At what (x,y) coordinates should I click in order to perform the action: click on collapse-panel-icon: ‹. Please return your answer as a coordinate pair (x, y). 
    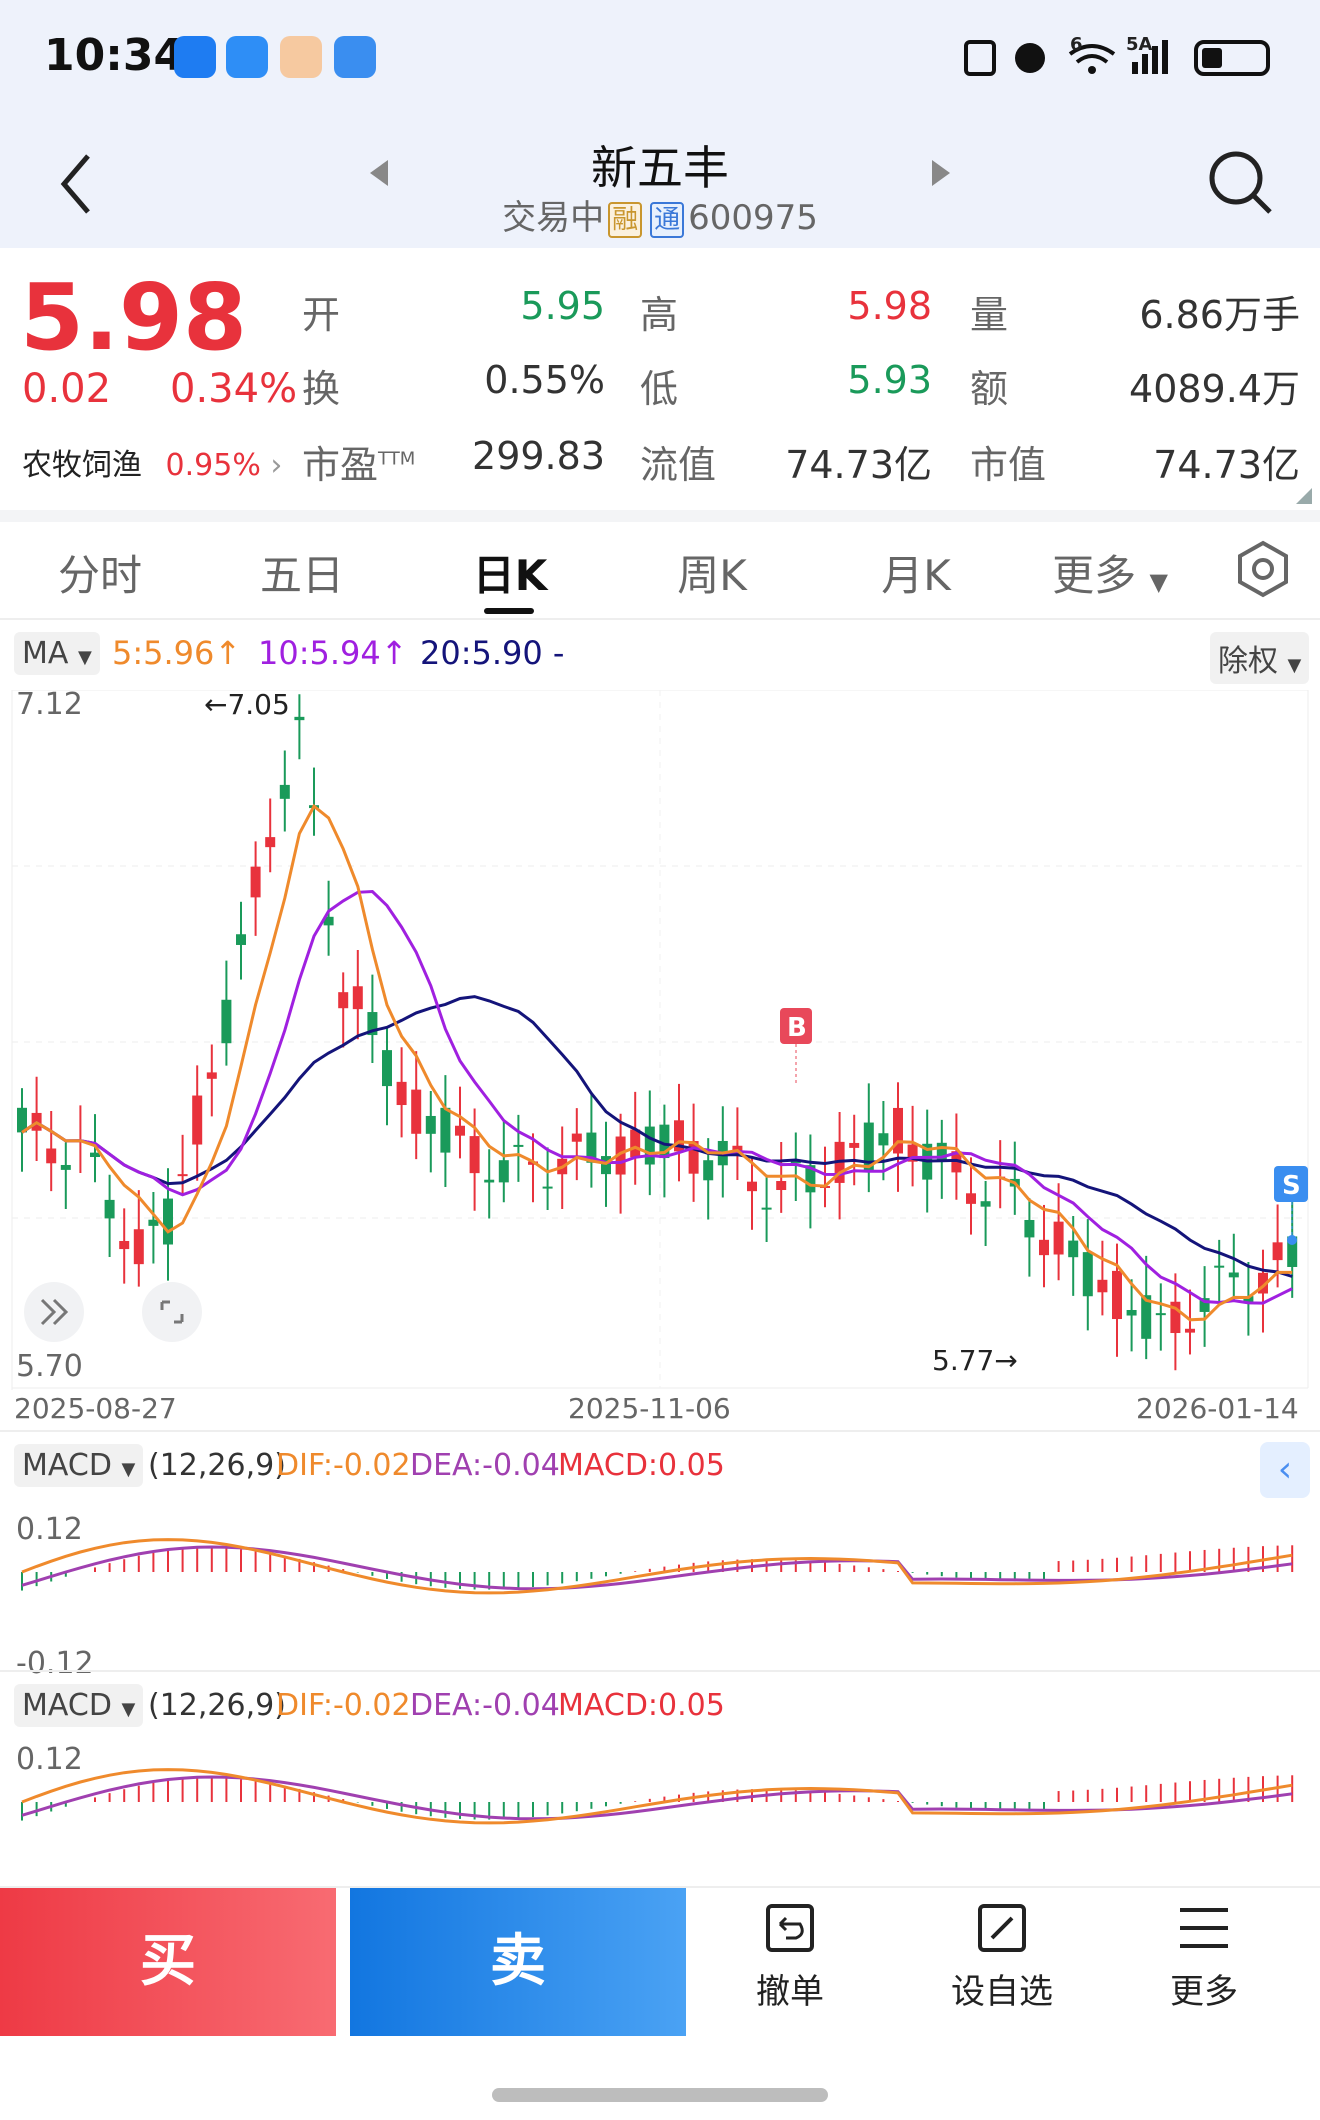
    Looking at the image, I should click on (1285, 1470).